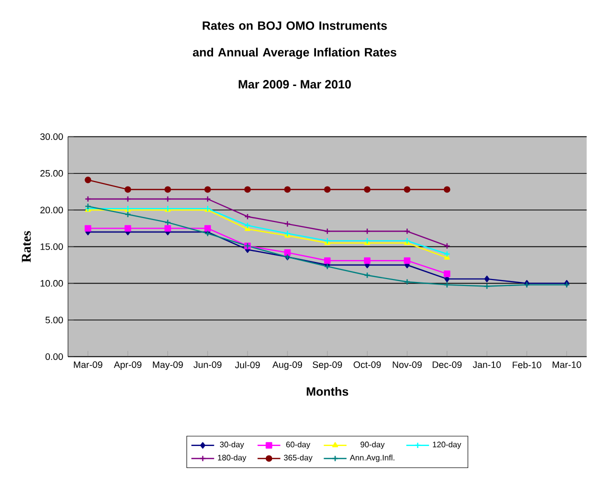  What do you see at coordinates (298, 445) in the screenshot?
I see `legend-label: 60-day` at bounding box center [298, 445].